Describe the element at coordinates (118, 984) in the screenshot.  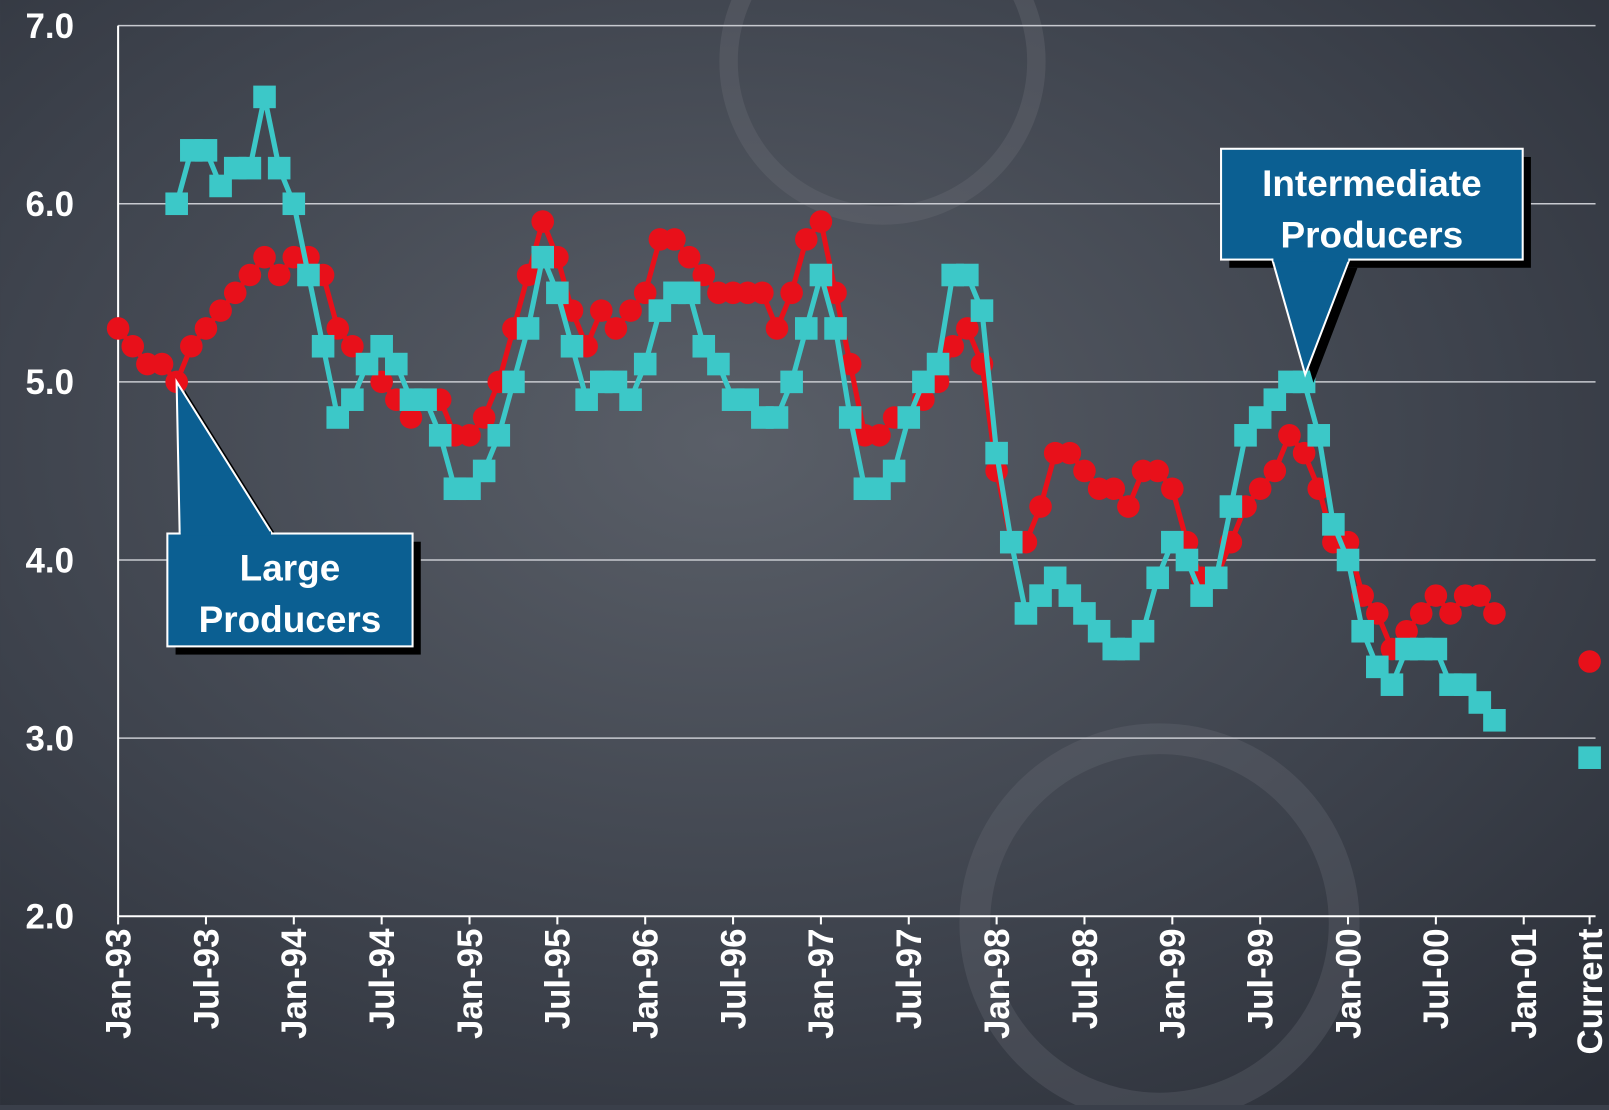
I see `x-tick-label: Jan-93` at that location.